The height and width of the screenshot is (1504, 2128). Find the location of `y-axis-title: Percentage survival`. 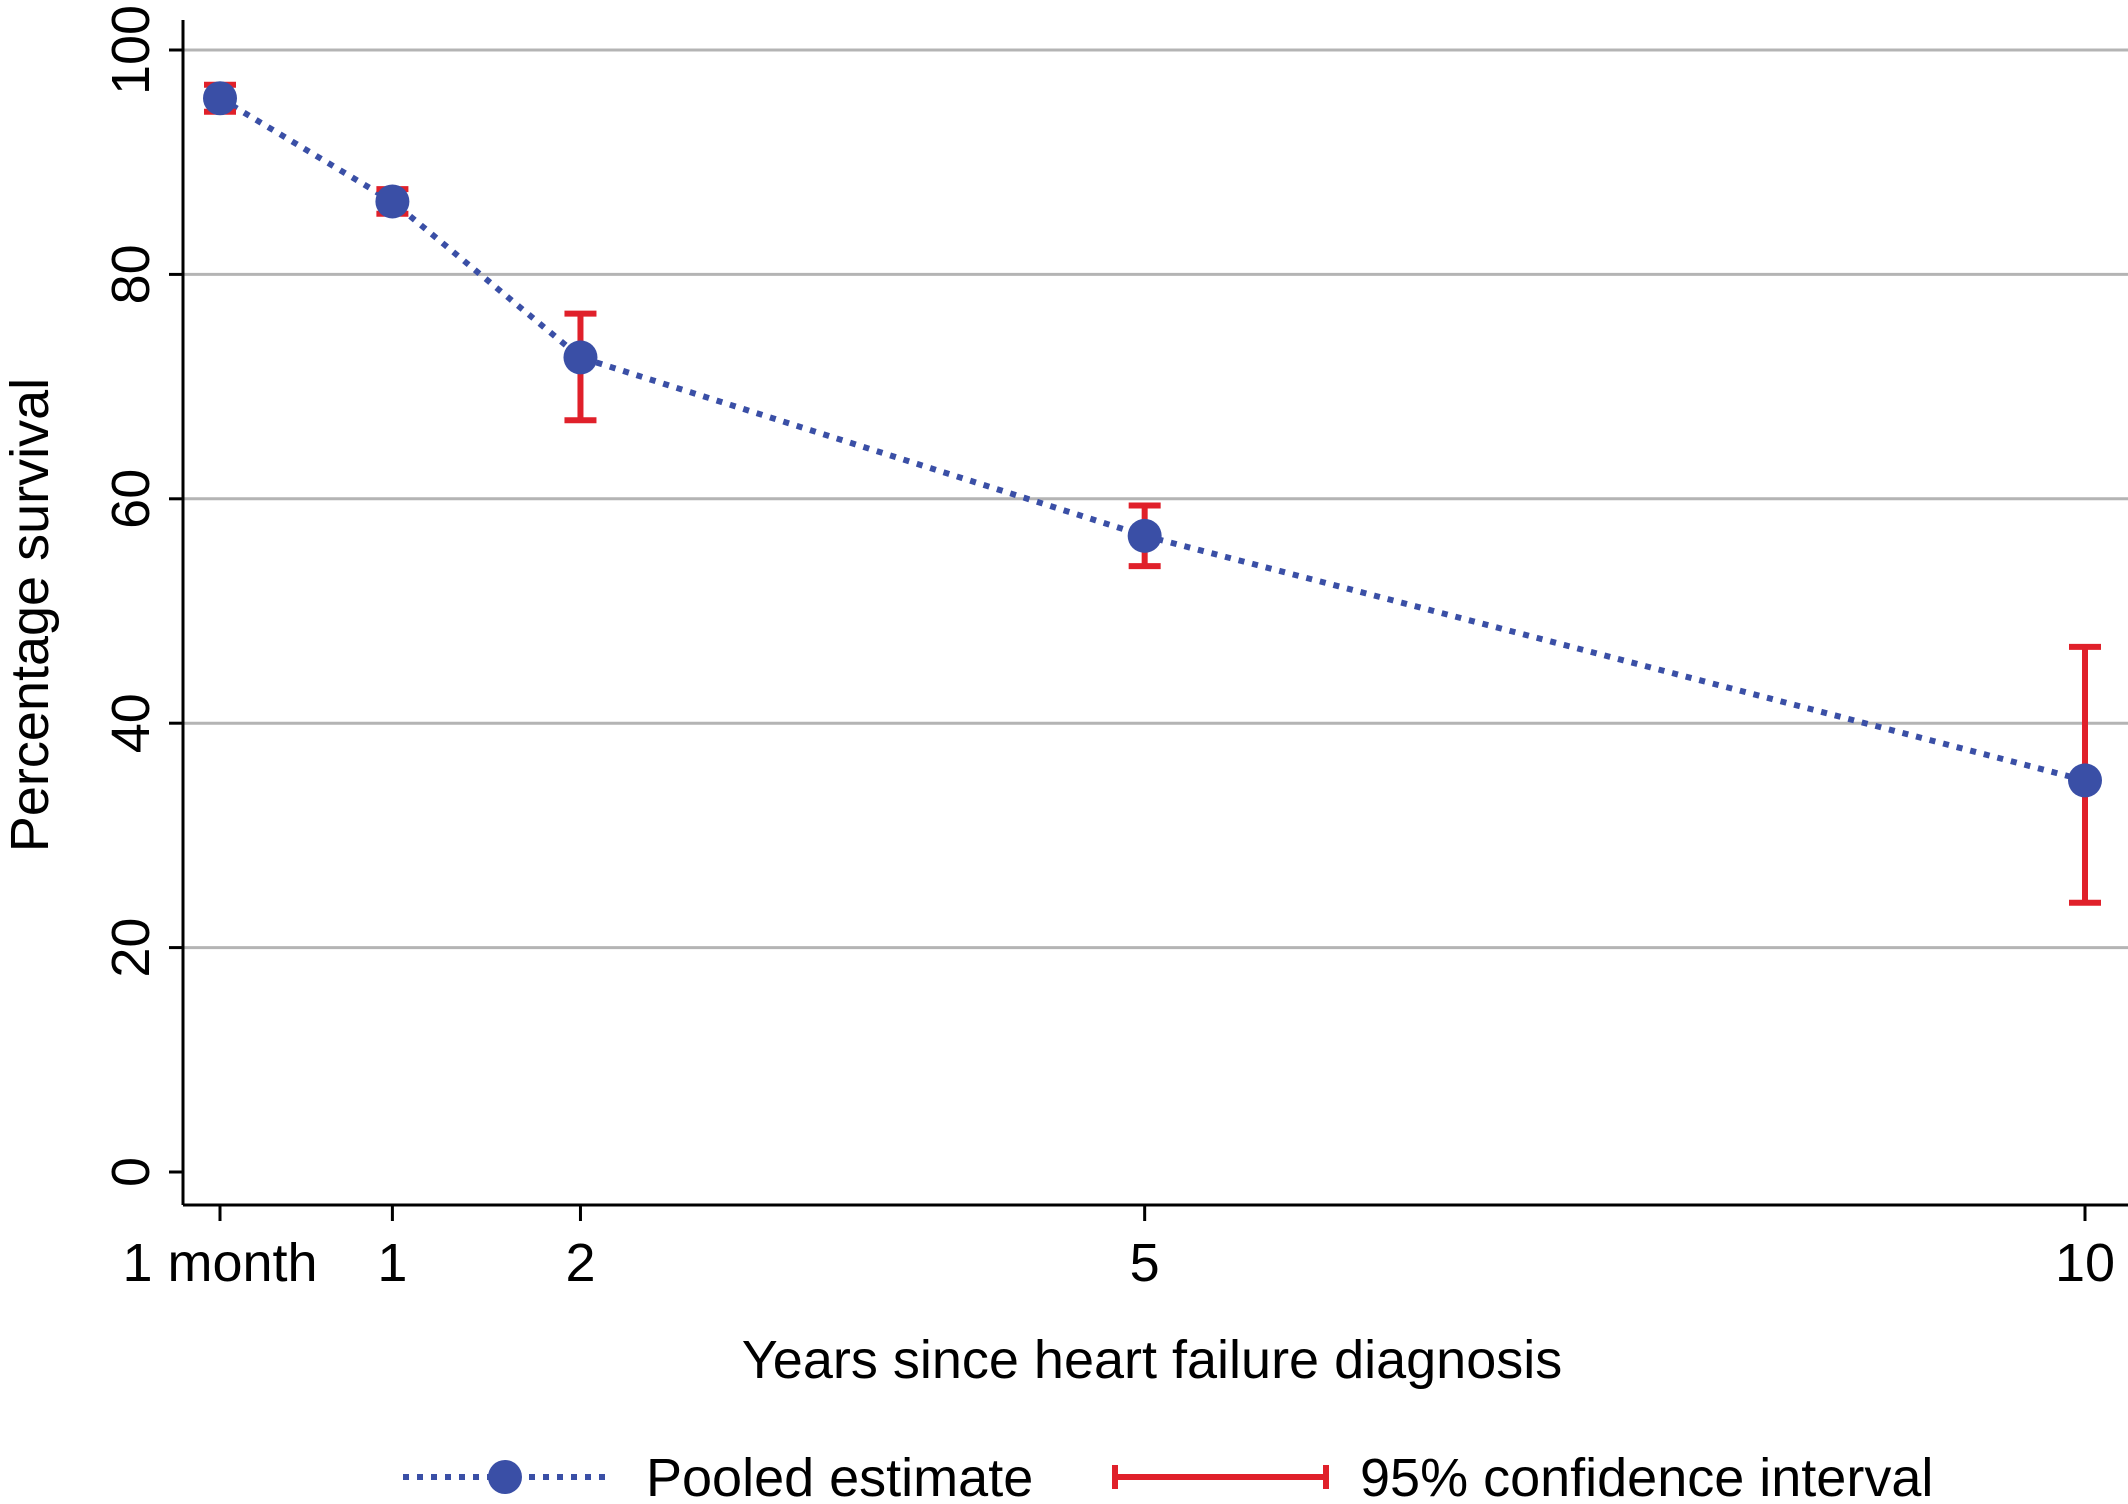

y-axis-title: Percentage survival is located at coordinates (30, 615).